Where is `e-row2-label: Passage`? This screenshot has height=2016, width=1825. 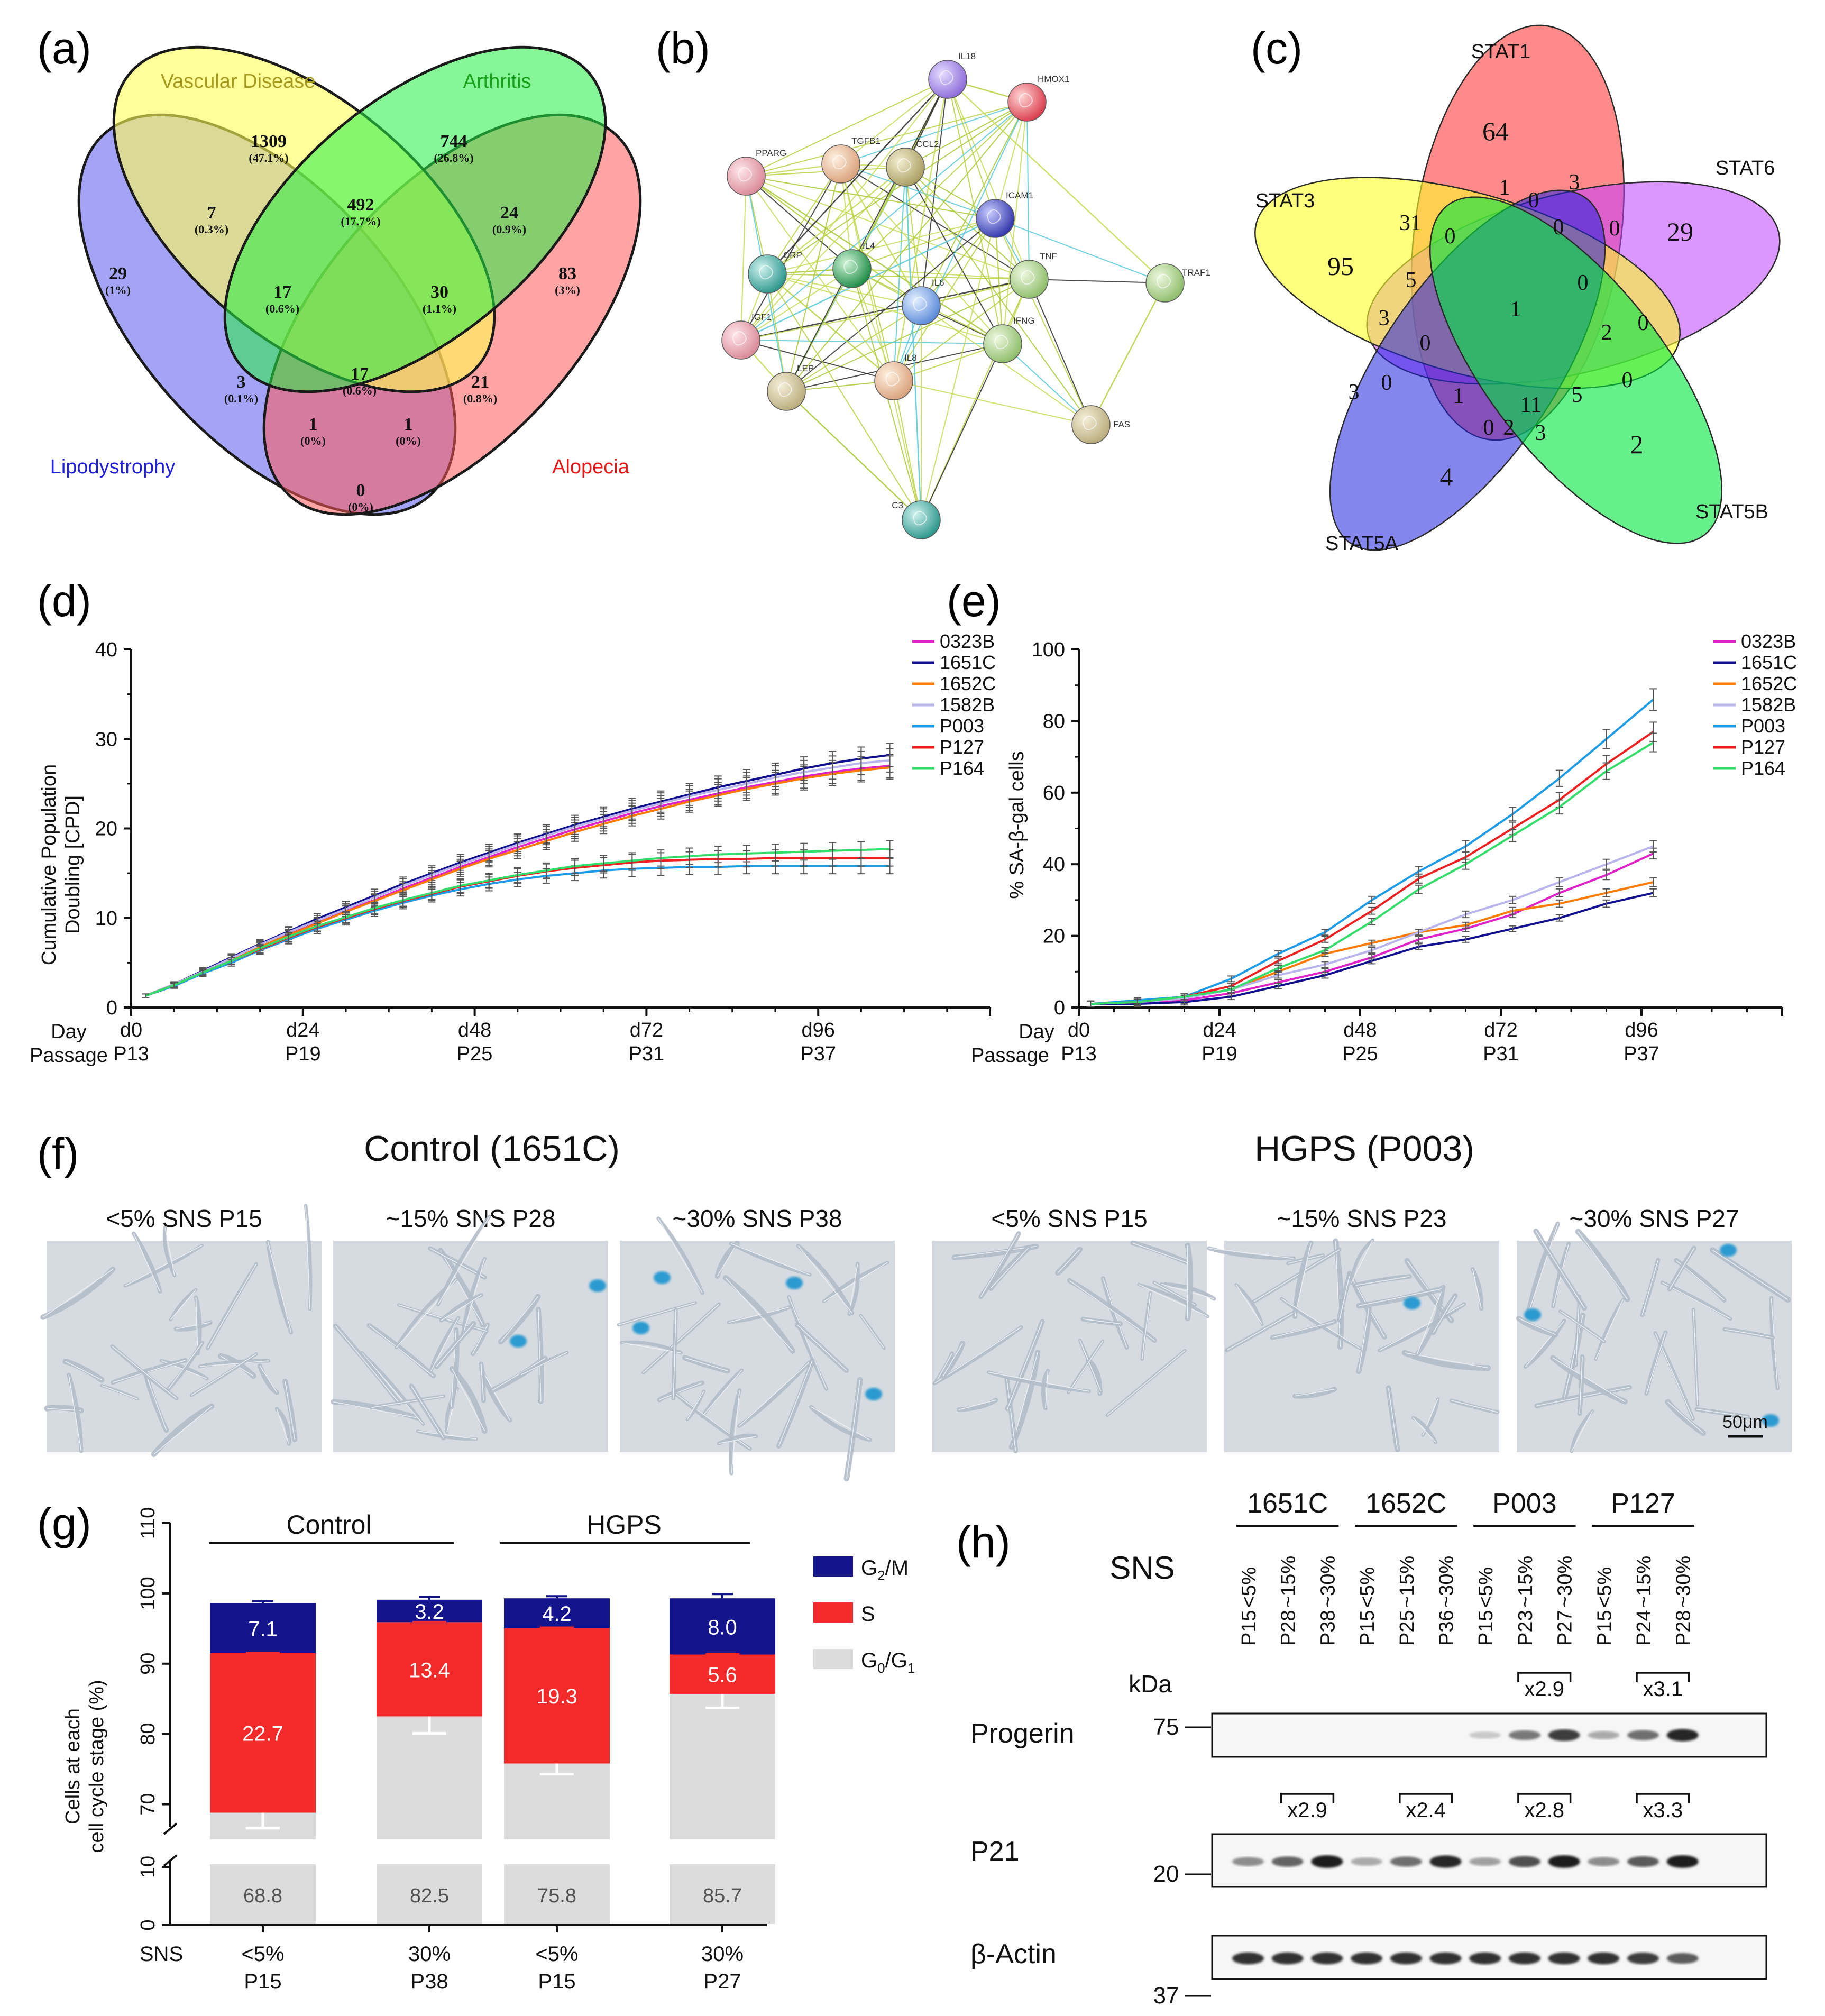
e-row2-label: Passage is located at coordinates (1010, 1055).